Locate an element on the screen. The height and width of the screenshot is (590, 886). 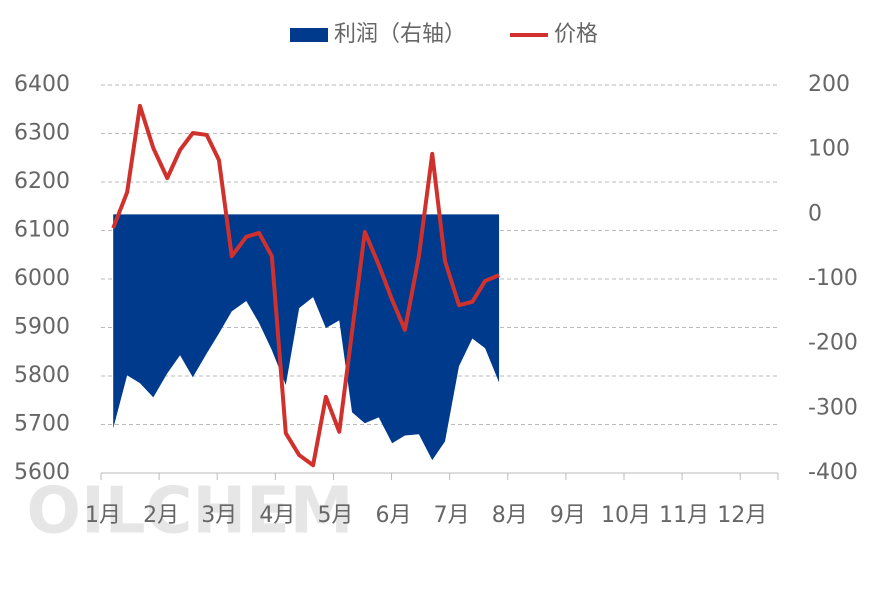
x-tick-label: 6月 is located at coordinates (394, 515).